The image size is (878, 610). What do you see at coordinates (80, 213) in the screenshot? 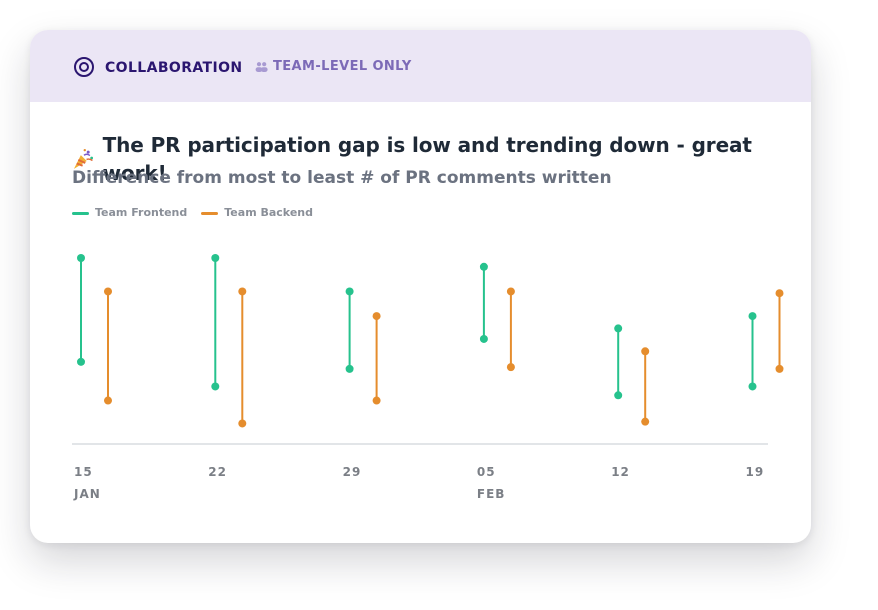
I see `legend-swatch-frontend` at bounding box center [80, 213].